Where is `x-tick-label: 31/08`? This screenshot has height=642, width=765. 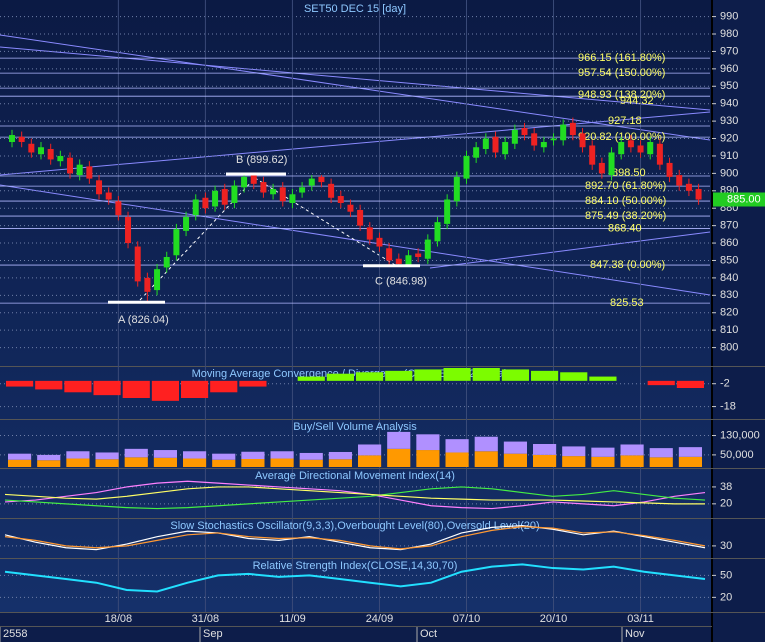 x-tick-label: 31/08 is located at coordinates (206, 619).